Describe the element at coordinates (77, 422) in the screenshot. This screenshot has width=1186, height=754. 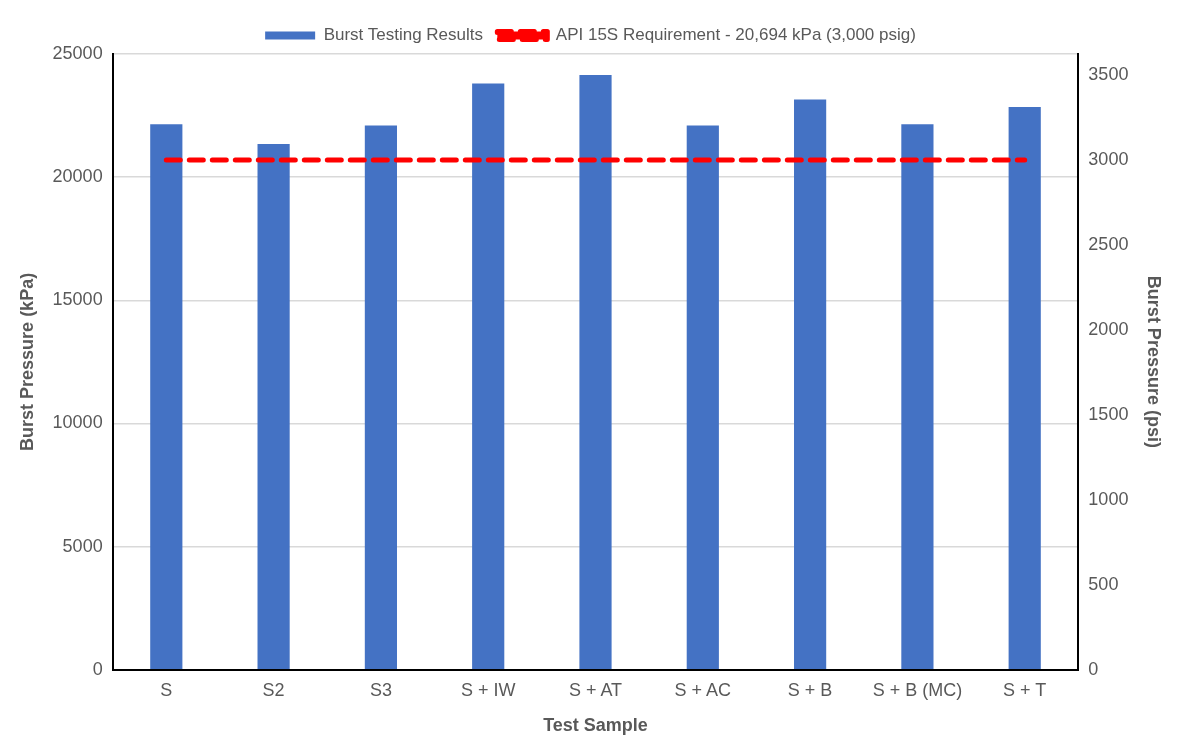
I see `y-tick-label: 10000` at that location.